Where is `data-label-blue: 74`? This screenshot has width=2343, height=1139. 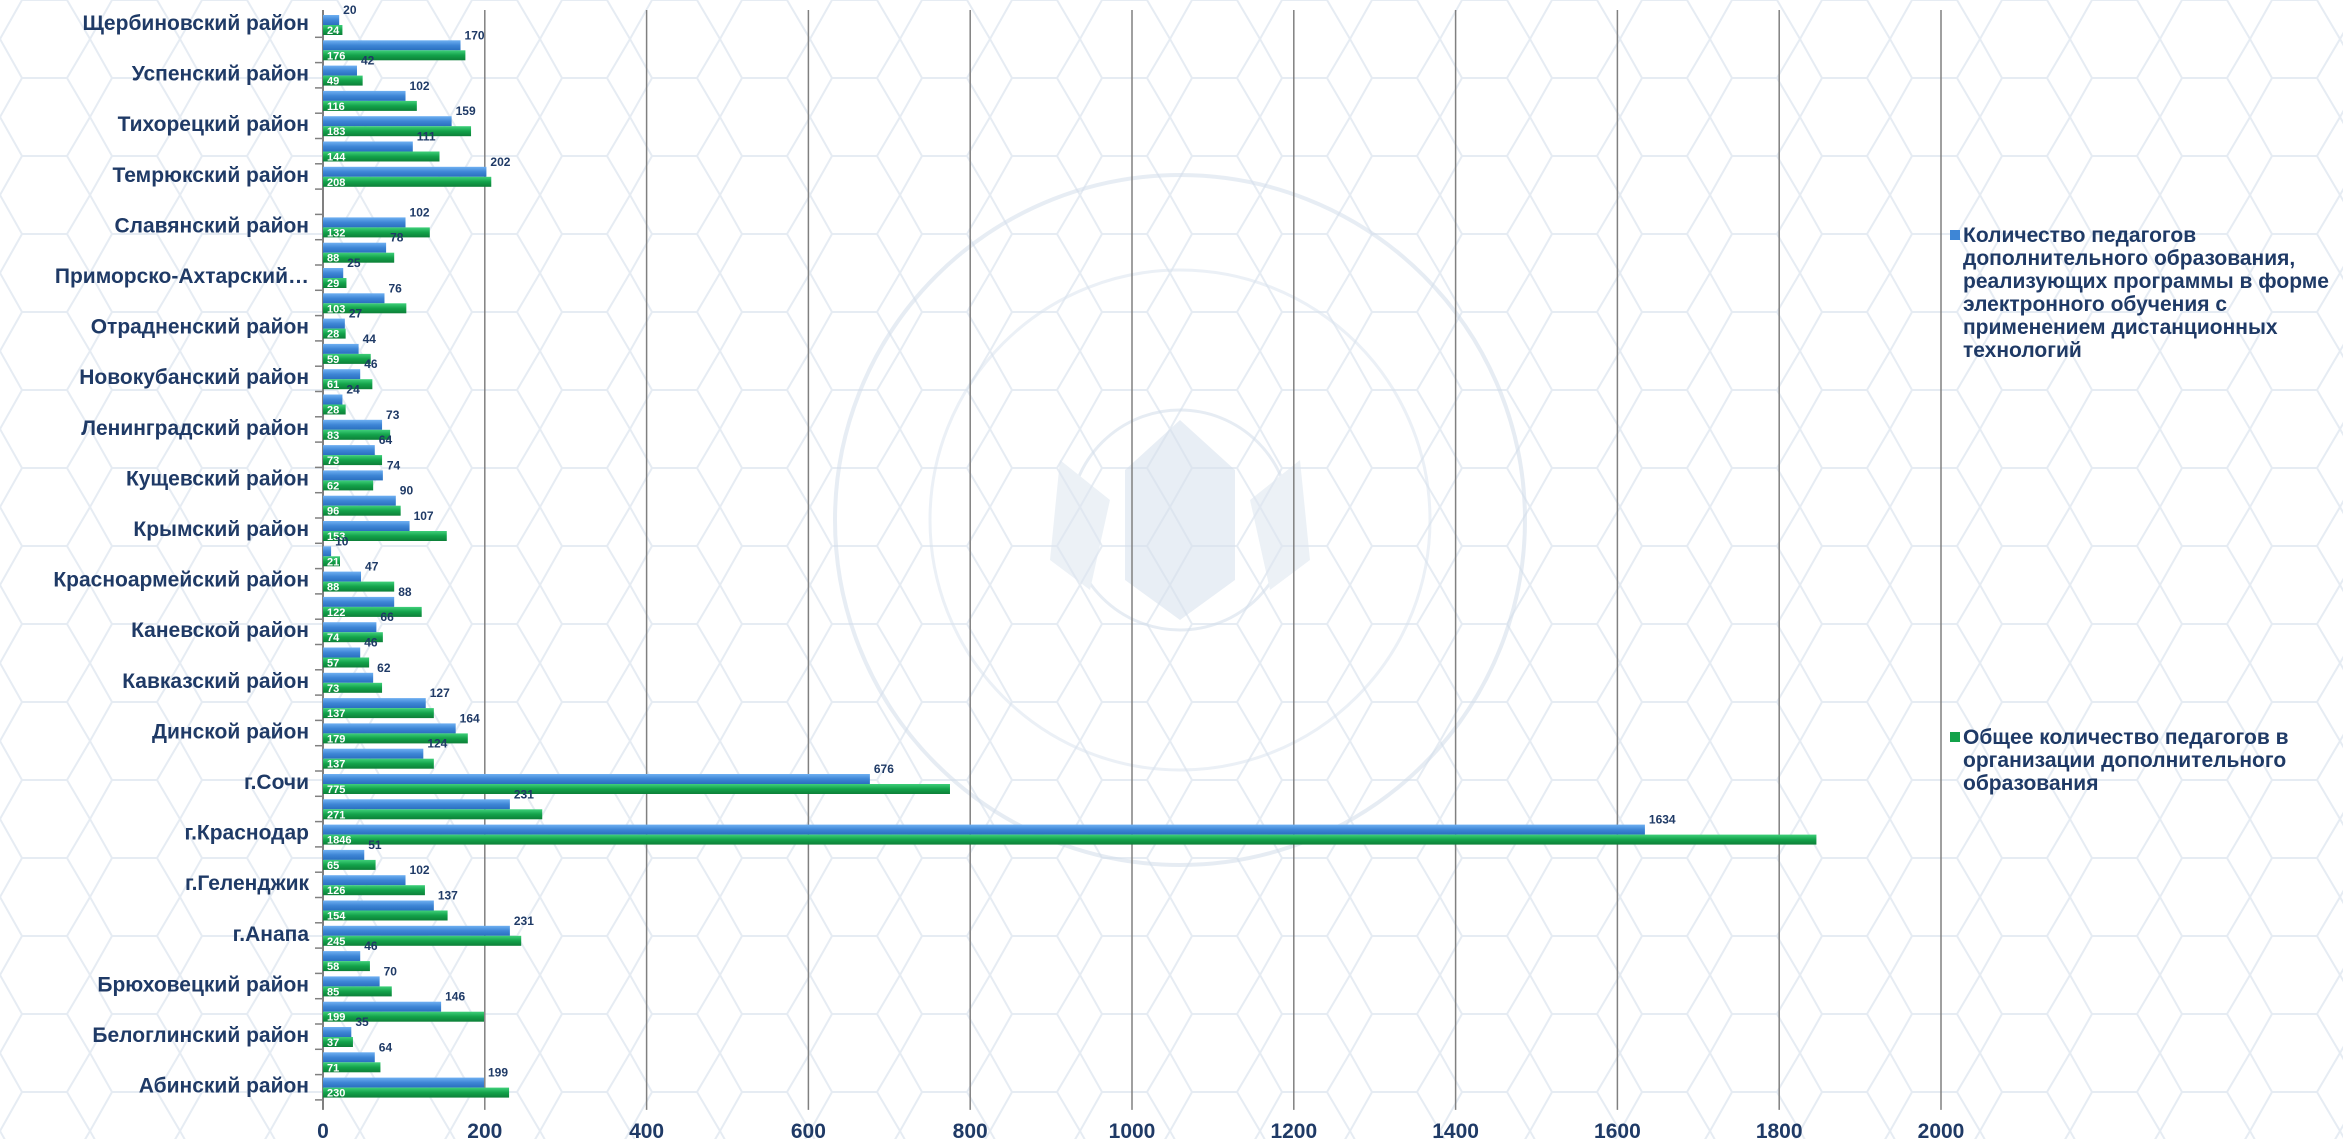 data-label-blue: 74 is located at coordinates (394, 465).